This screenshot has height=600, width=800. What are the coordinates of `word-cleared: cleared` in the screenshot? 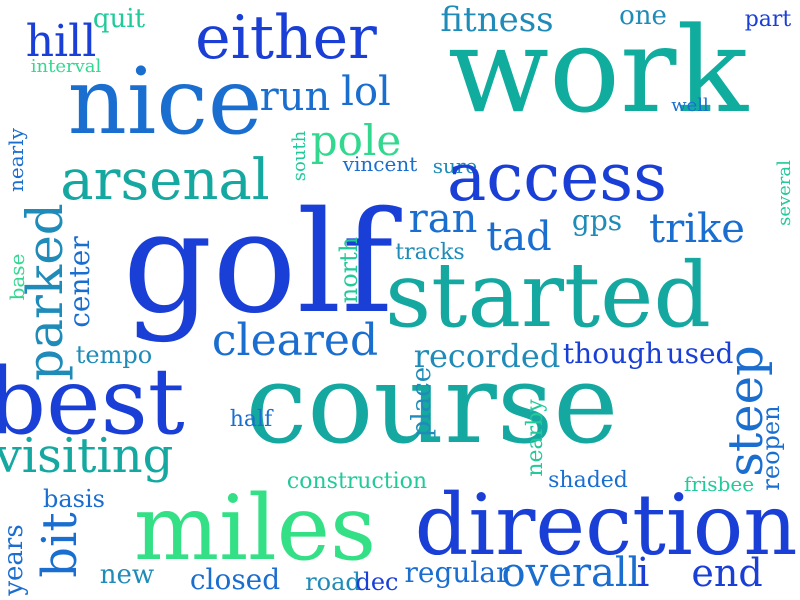 It's located at (295, 340).